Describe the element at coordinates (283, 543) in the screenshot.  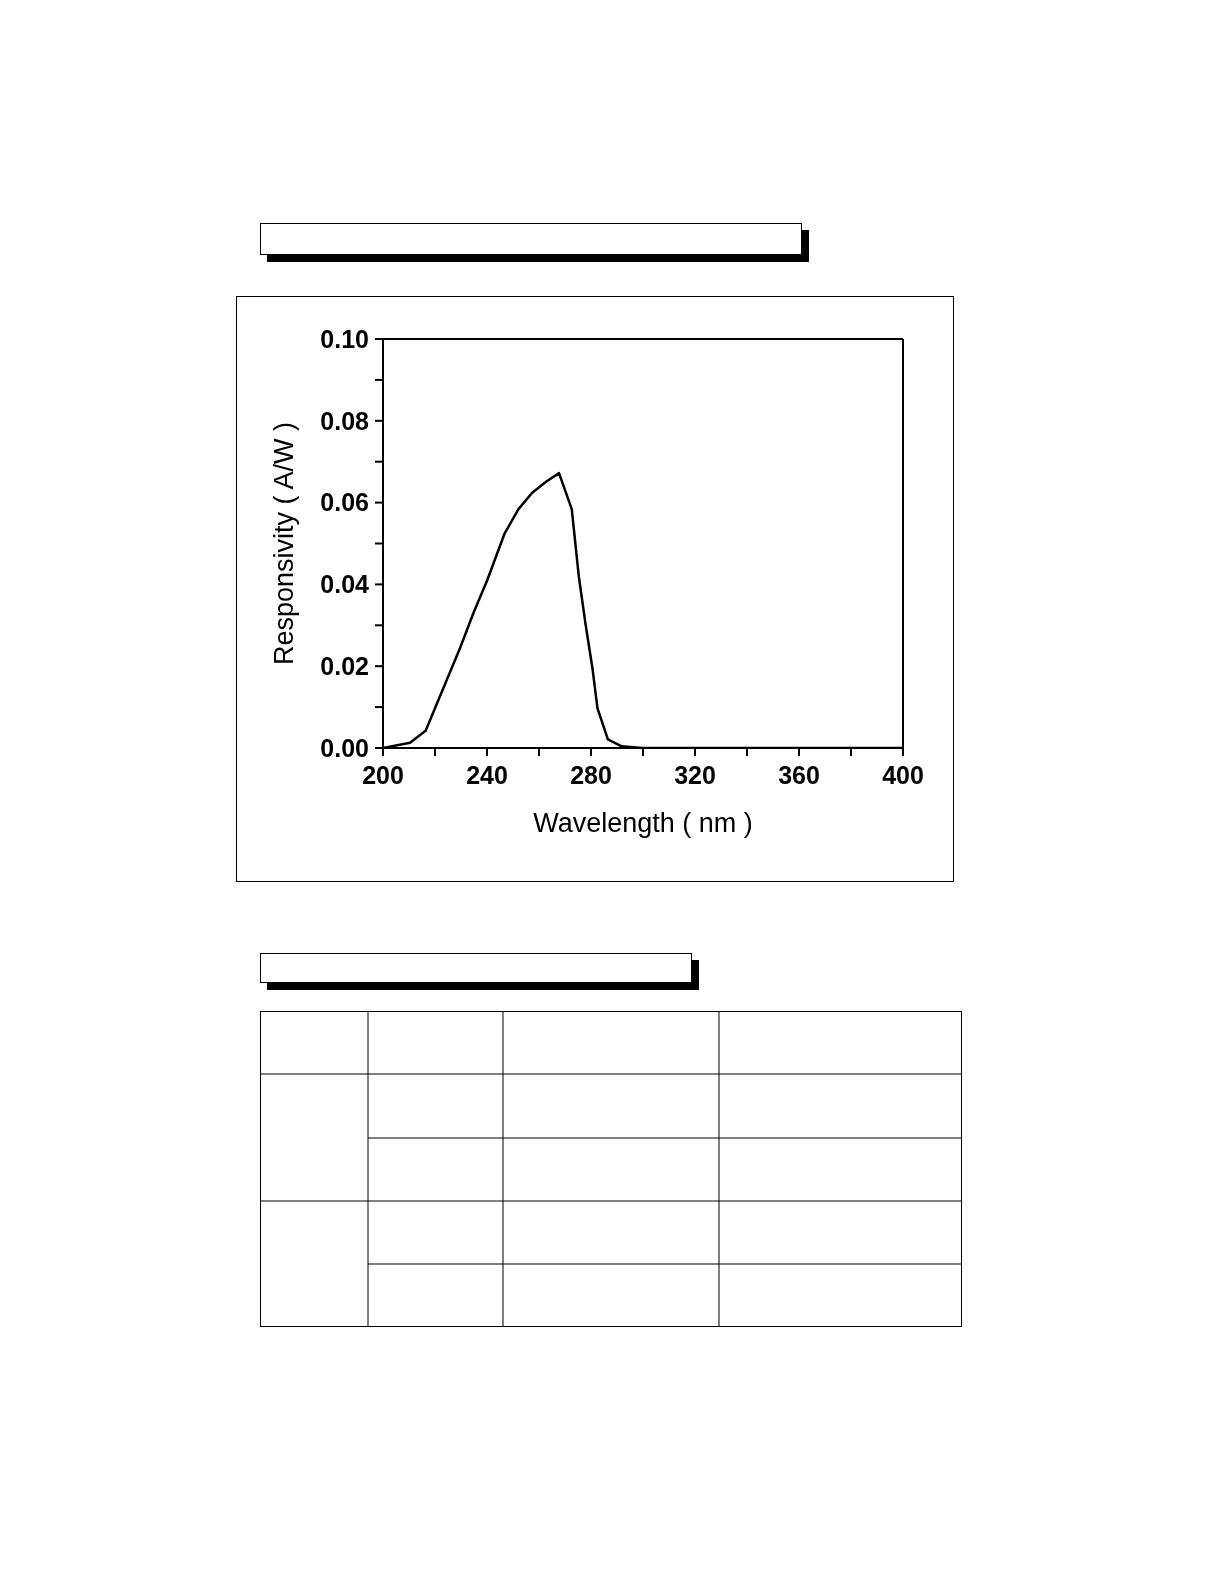
I see `y-axis-title: Responsivity ( A/W )` at that location.